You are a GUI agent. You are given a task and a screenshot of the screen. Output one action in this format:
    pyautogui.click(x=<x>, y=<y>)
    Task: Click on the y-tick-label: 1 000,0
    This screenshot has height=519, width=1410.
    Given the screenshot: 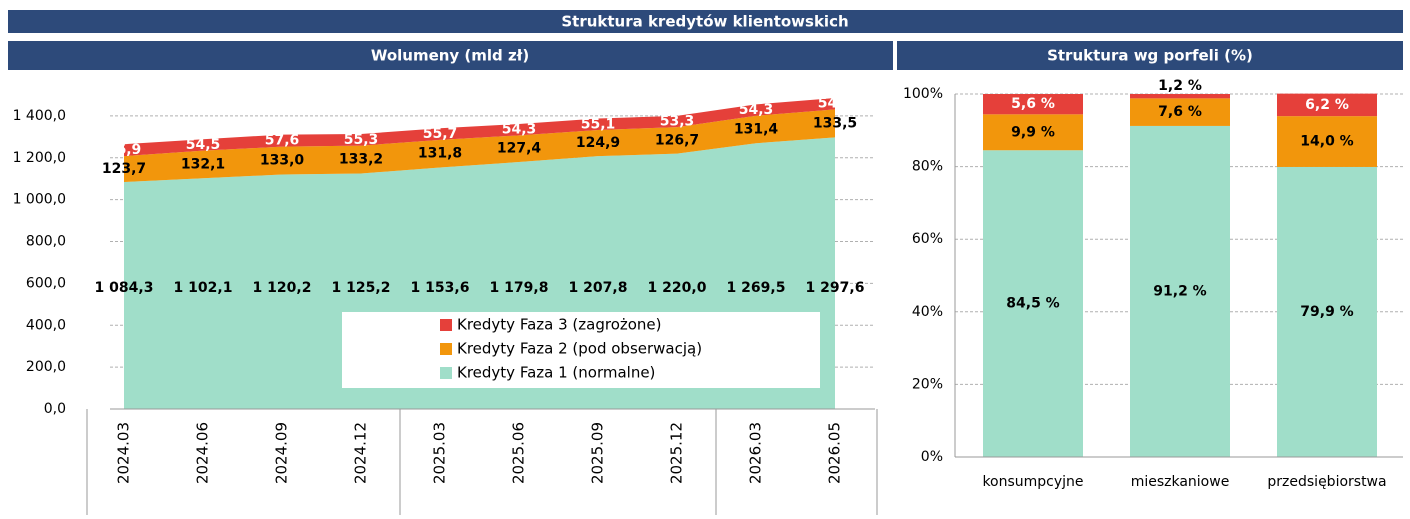 What is the action you would take?
    pyautogui.click(x=39, y=200)
    